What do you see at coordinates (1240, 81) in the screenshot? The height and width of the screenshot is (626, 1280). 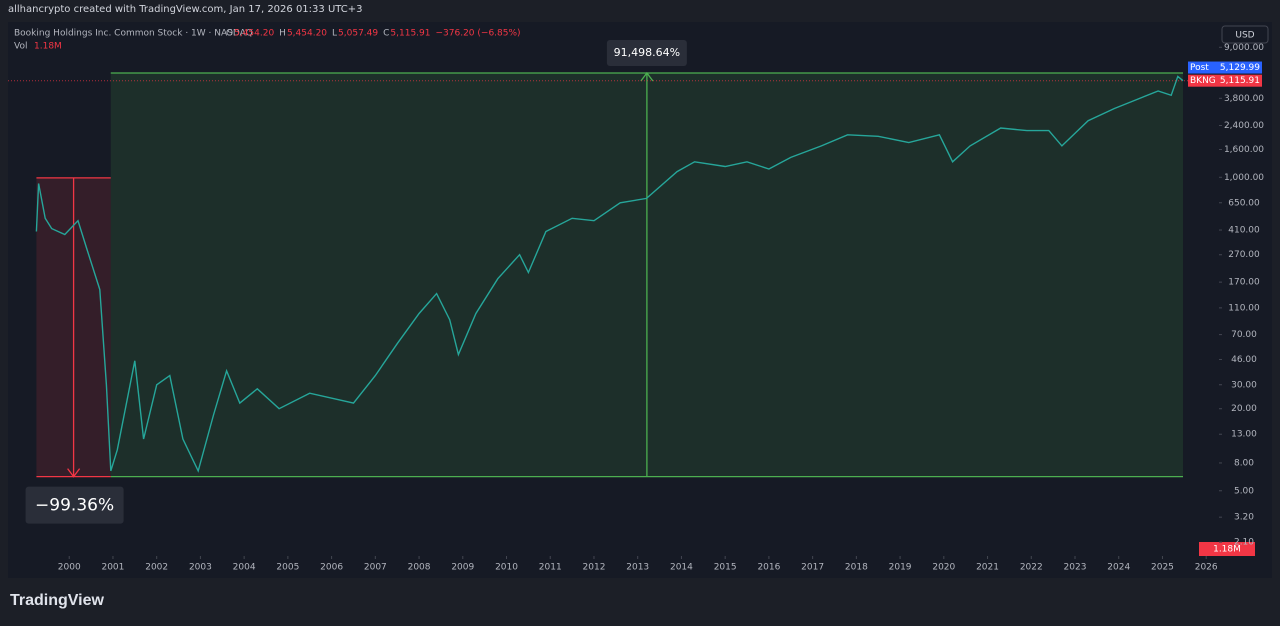 I see `price-tag-value: 5,115.91` at bounding box center [1240, 81].